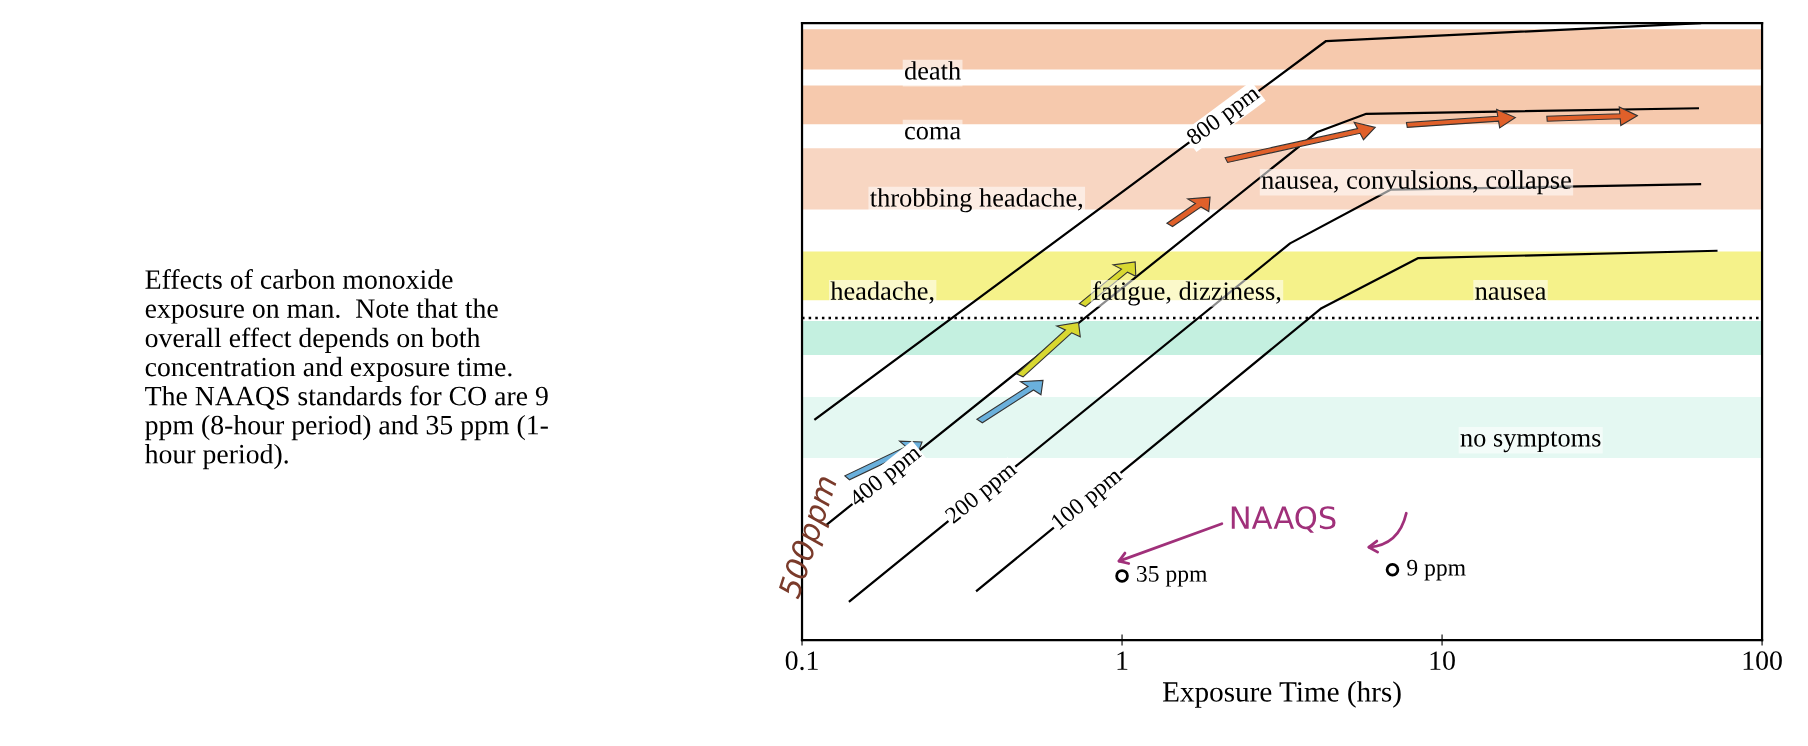 The width and height of the screenshot is (1808, 746). I want to click on text: 200 ppm, so click(982, 494).